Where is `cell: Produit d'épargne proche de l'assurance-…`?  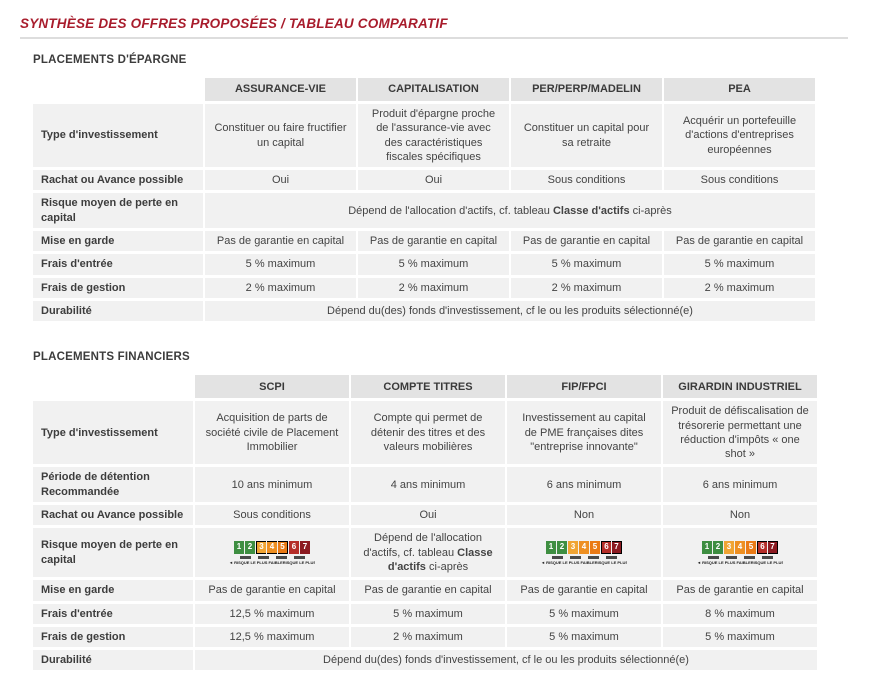
cell: Produit d'épargne proche de l'assurance-… is located at coordinates (433, 136).